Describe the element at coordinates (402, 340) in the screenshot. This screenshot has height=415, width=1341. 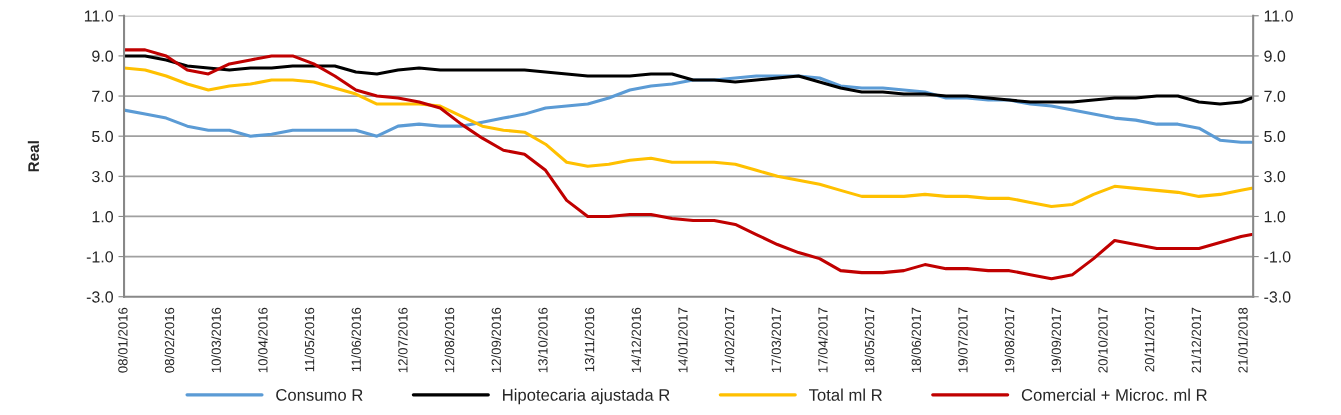
I see `x-tick-label: 12/07/2016` at that location.